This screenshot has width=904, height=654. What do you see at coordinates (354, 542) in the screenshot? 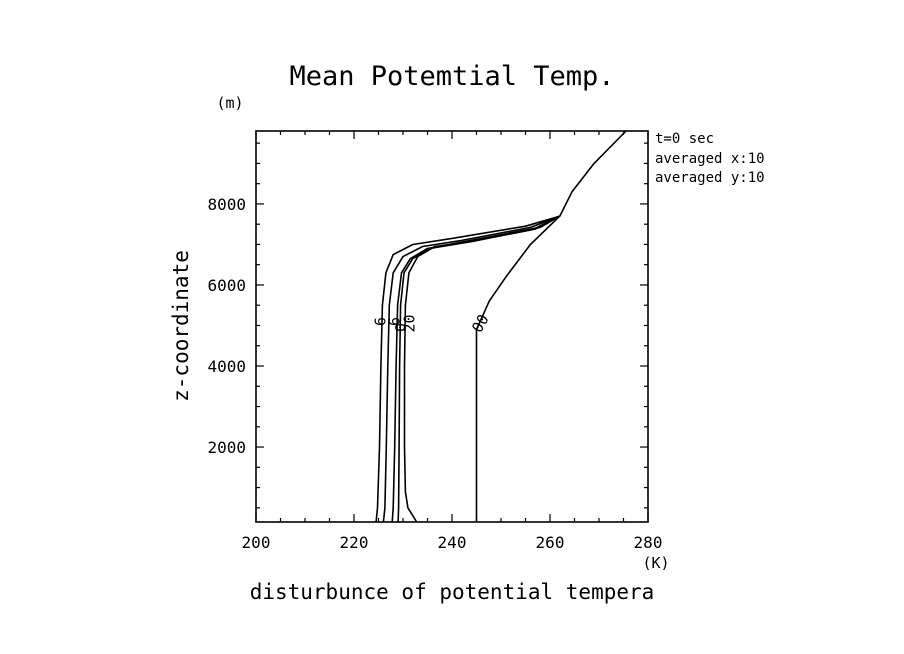
I see `x-tick-label: 220` at bounding box center [354, 542].